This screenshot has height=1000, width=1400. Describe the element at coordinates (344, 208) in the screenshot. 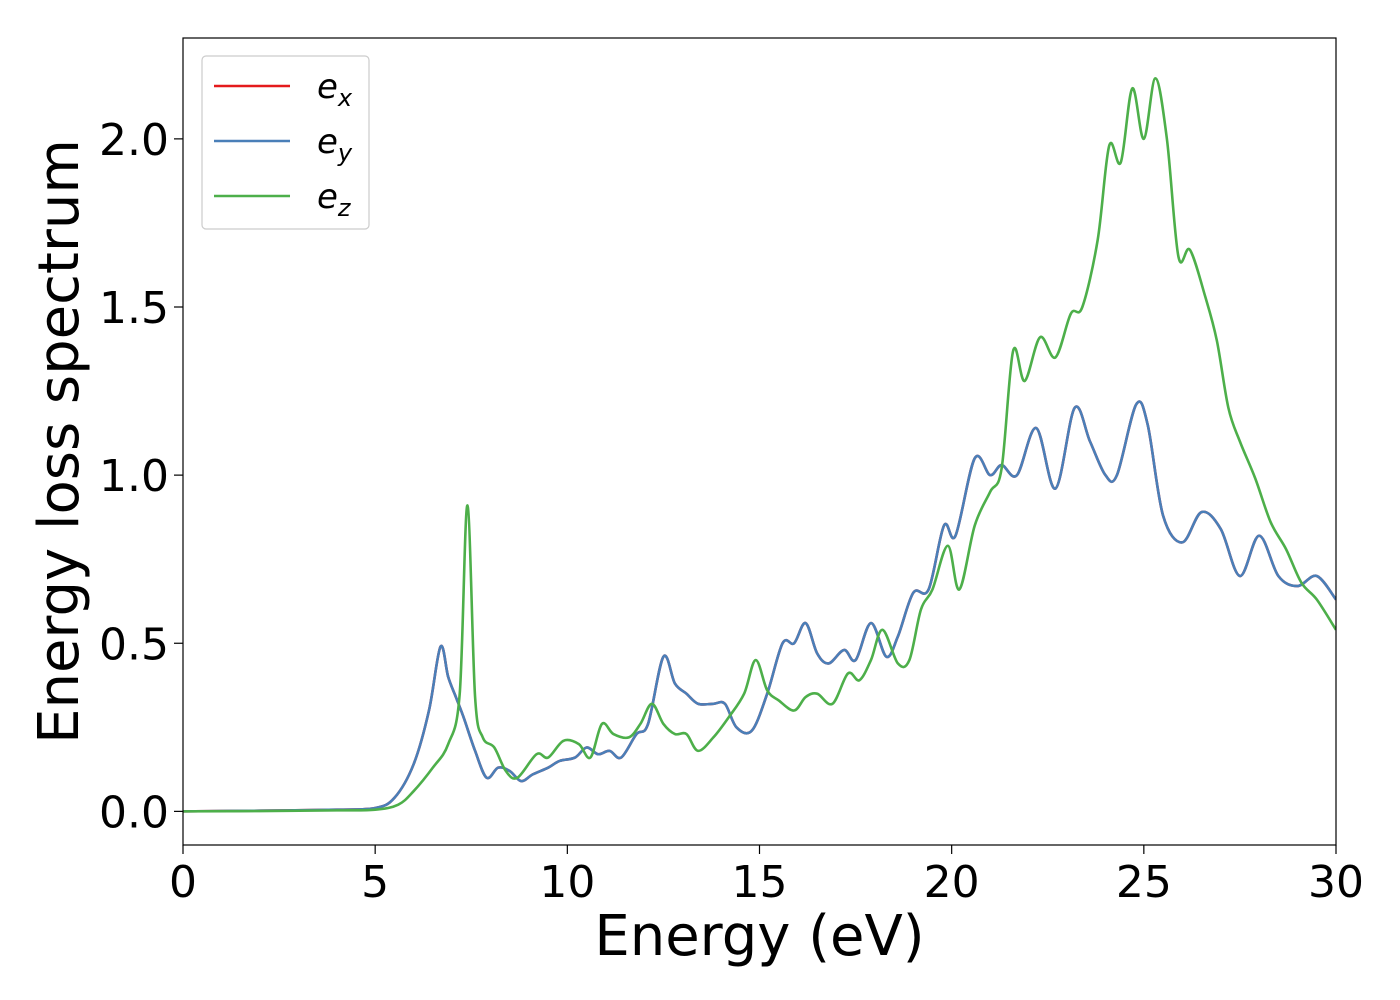

I see `legend-entry-subscript: z` at that location.